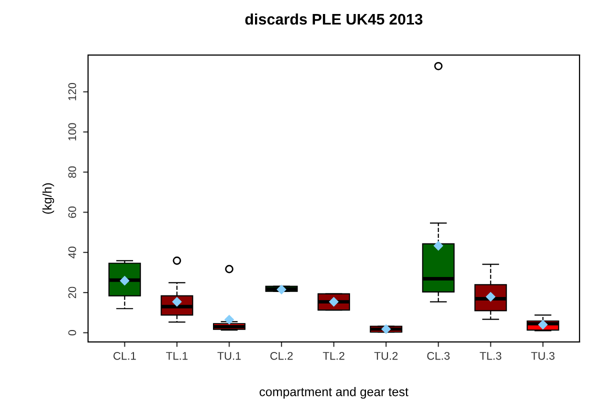 The height and width of the screenshot is (411, 595). I want to click on x-tick-label: CL.3, so click(438, 356).